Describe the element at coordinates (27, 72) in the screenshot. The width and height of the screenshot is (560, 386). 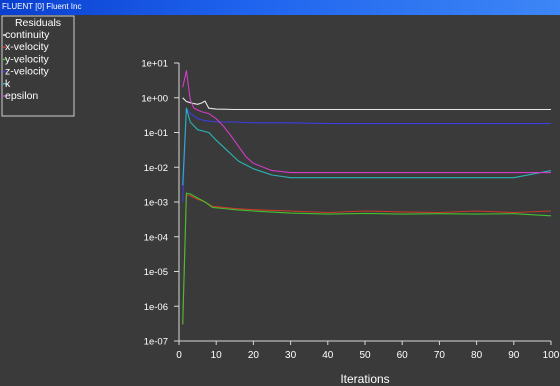
I see `legend-item-z-velocity: z-velocity` at that location.